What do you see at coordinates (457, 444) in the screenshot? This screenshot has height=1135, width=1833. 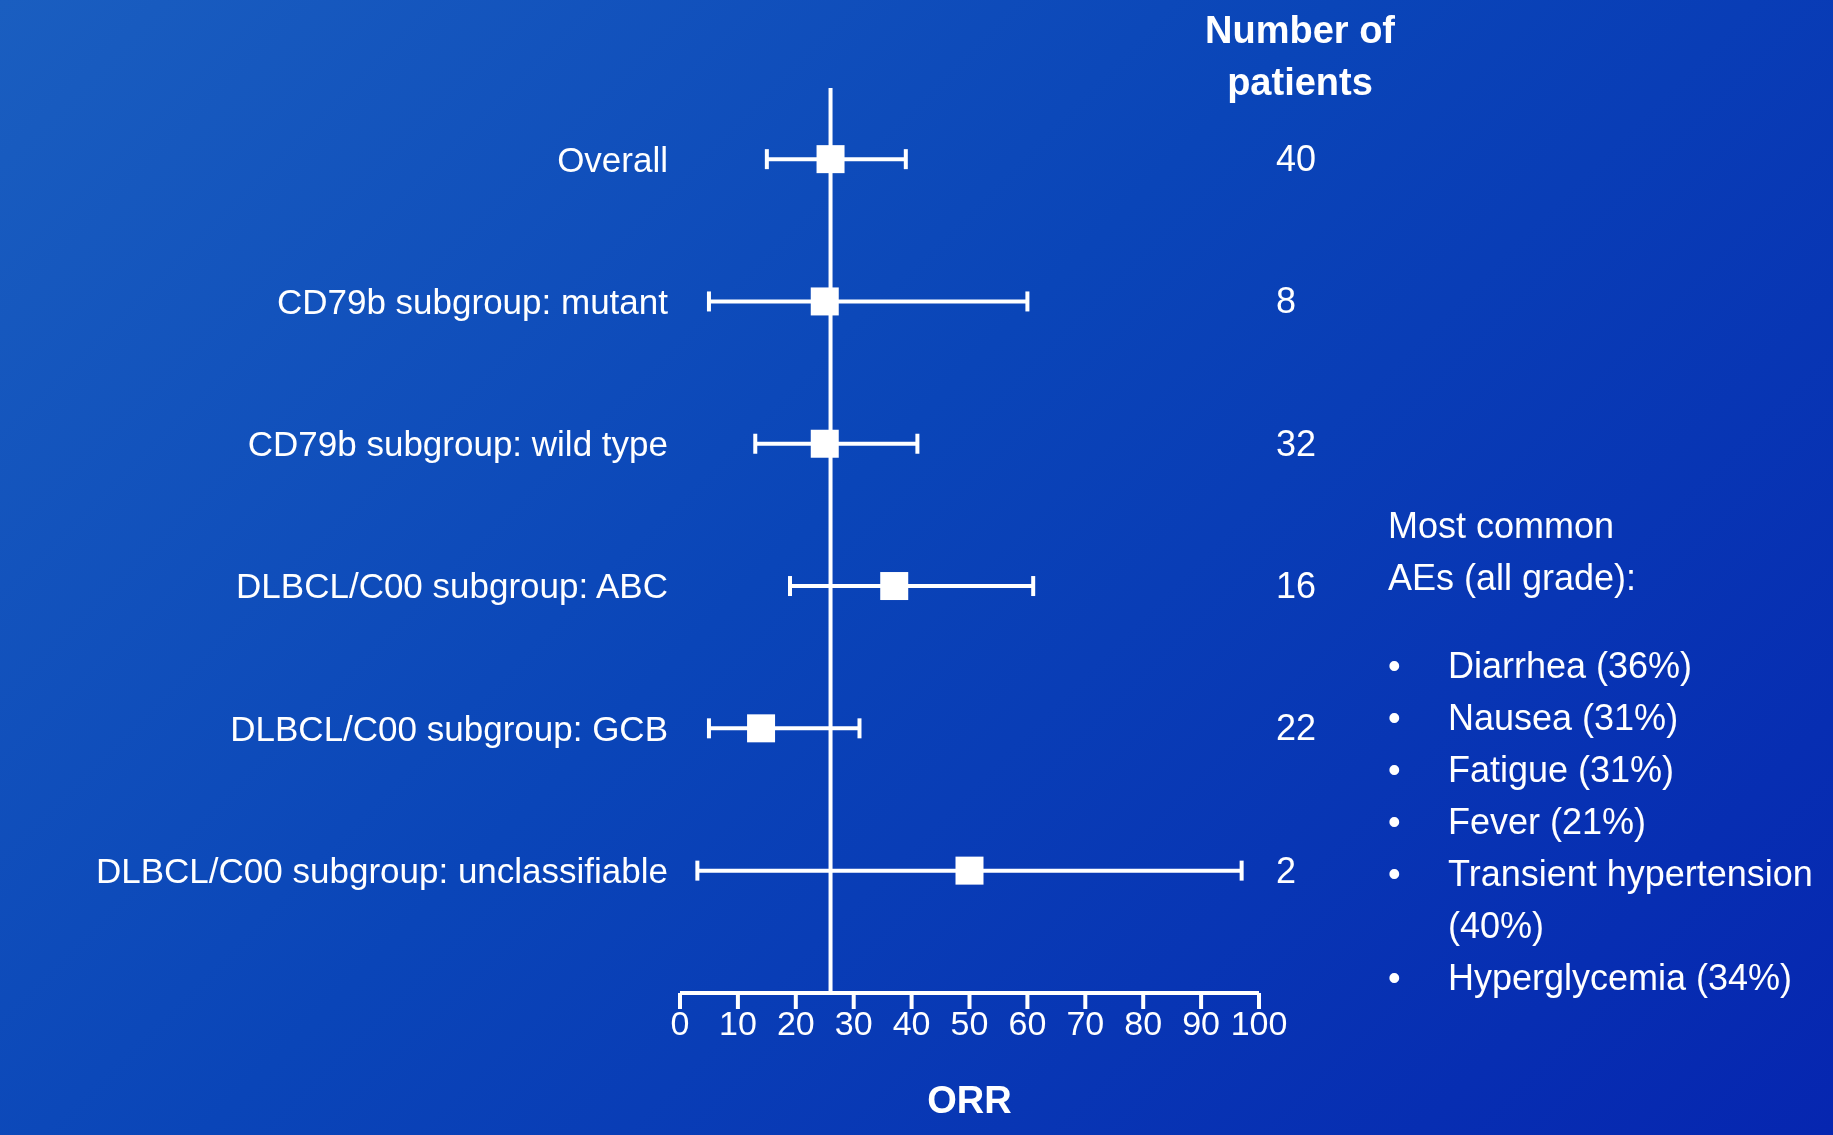 I see `y-tick-label: CD79b subgroup: wild type` at bounding box center [457, 444].